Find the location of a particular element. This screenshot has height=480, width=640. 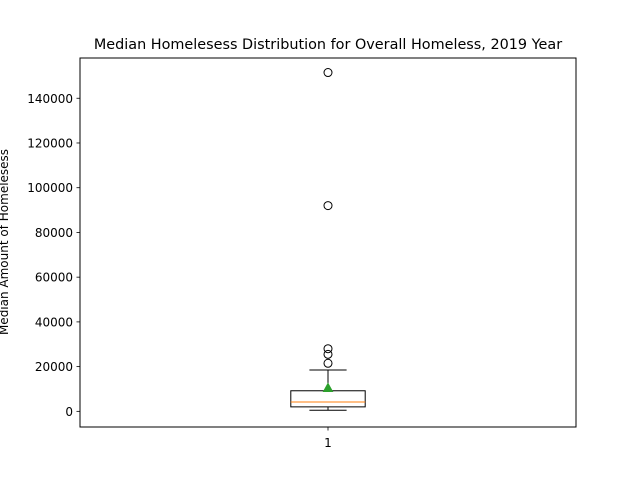

y-tick-label: 40000 is located at coordinates (54, 322).